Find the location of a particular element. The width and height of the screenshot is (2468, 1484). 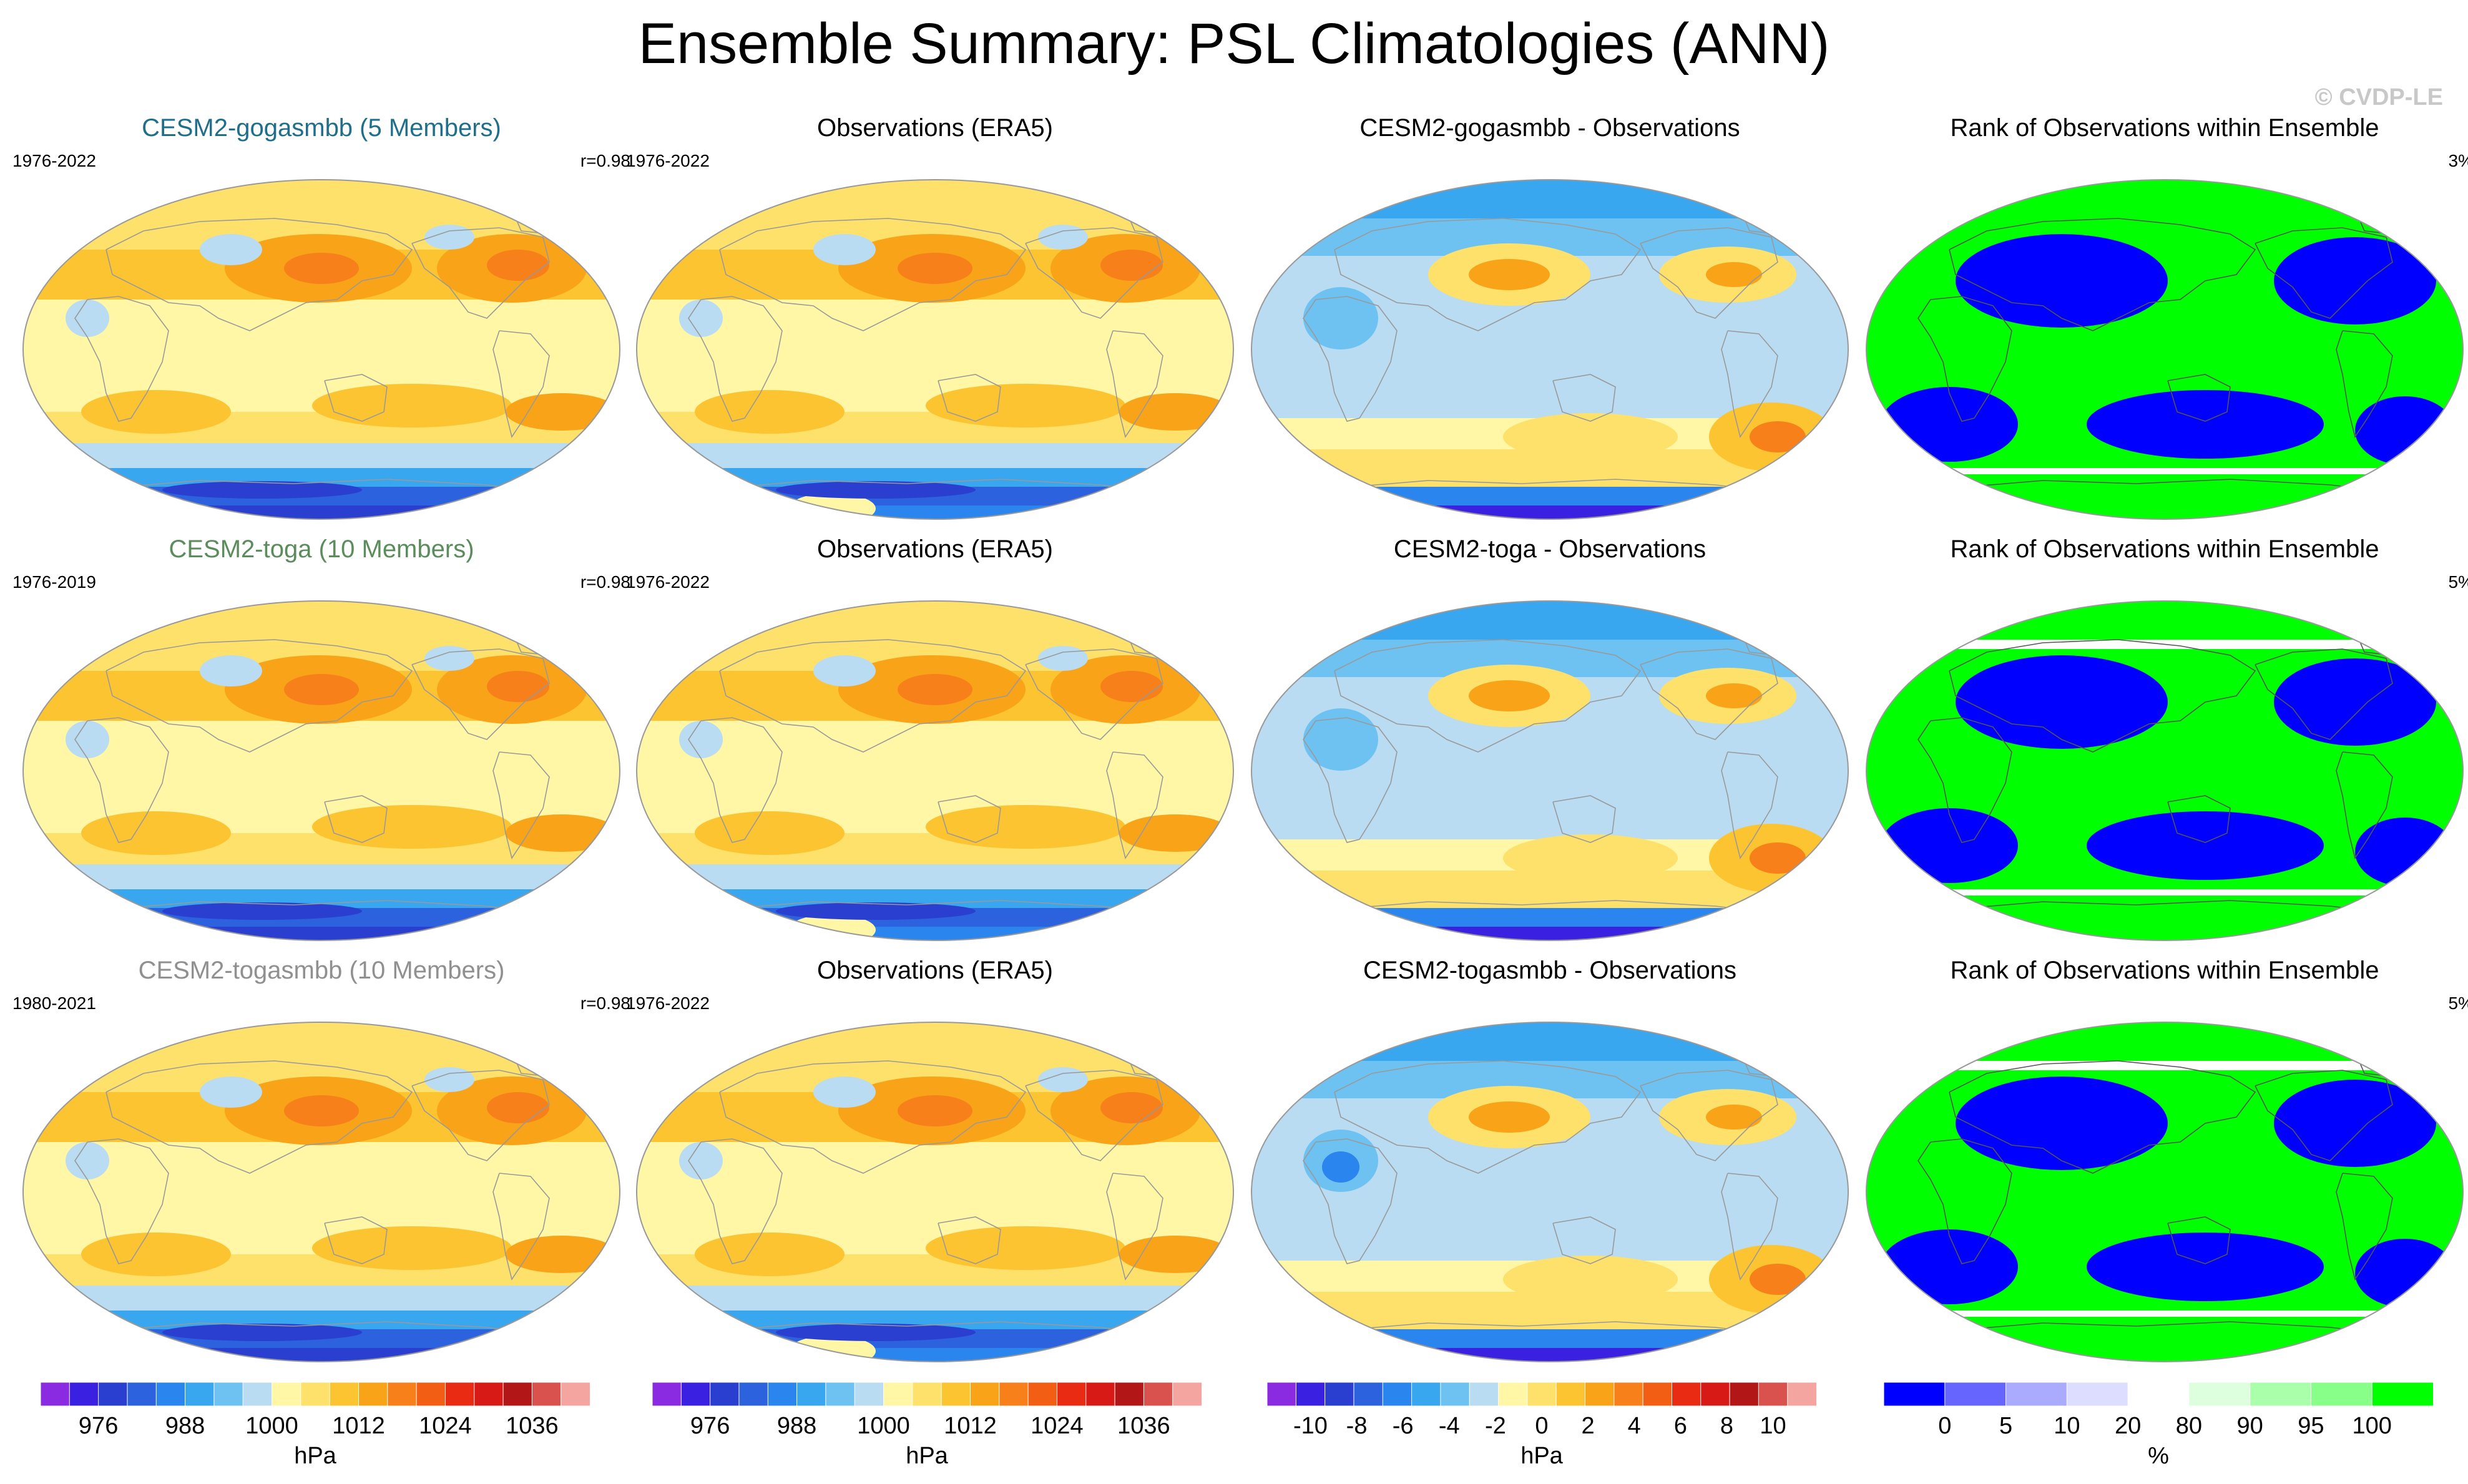

panel-period: 1976-2019 is located at coordinates (54, 582).